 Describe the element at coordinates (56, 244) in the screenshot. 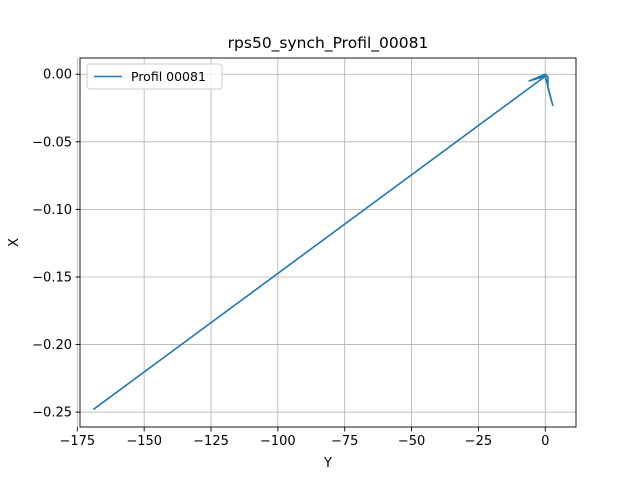

I see `y-axis-ticks: 0.00 −0.05 −0.10 −0.15 −0.20 −0.25` at that location.